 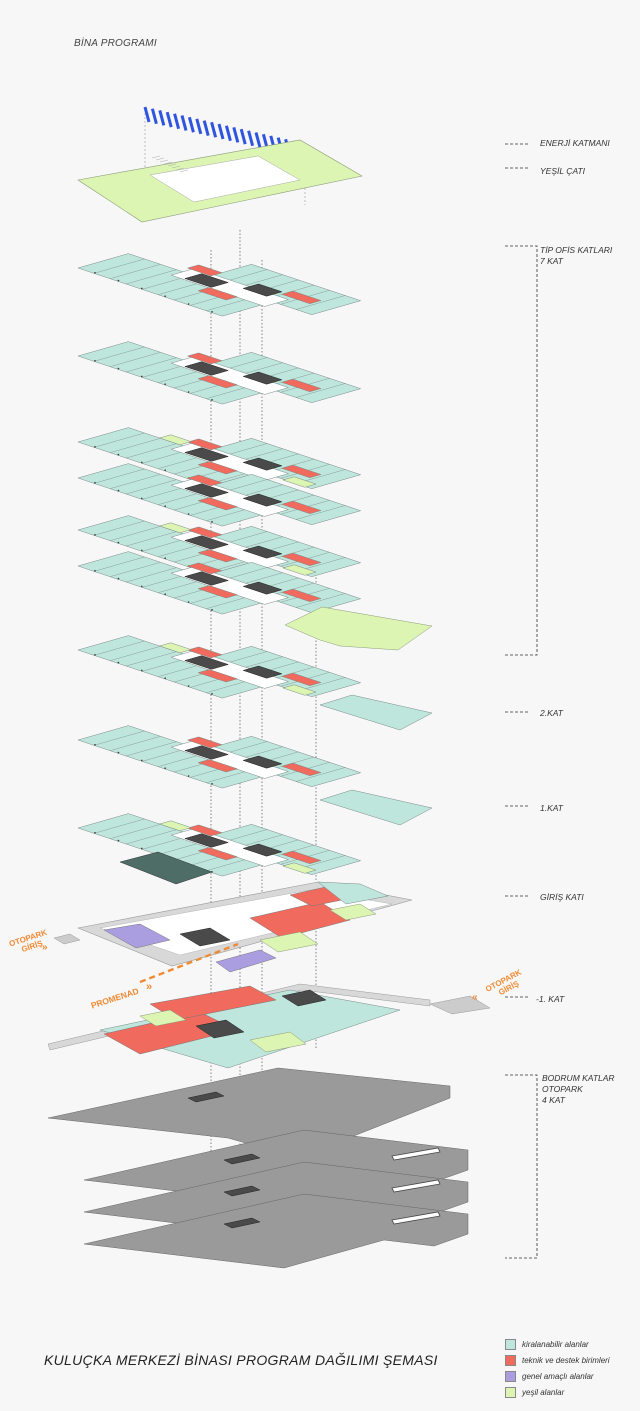 What do you see at coordinates (475, 997) in the screenshot?
I see `parking-right-chevron: «` at bounding box center [475, 997].